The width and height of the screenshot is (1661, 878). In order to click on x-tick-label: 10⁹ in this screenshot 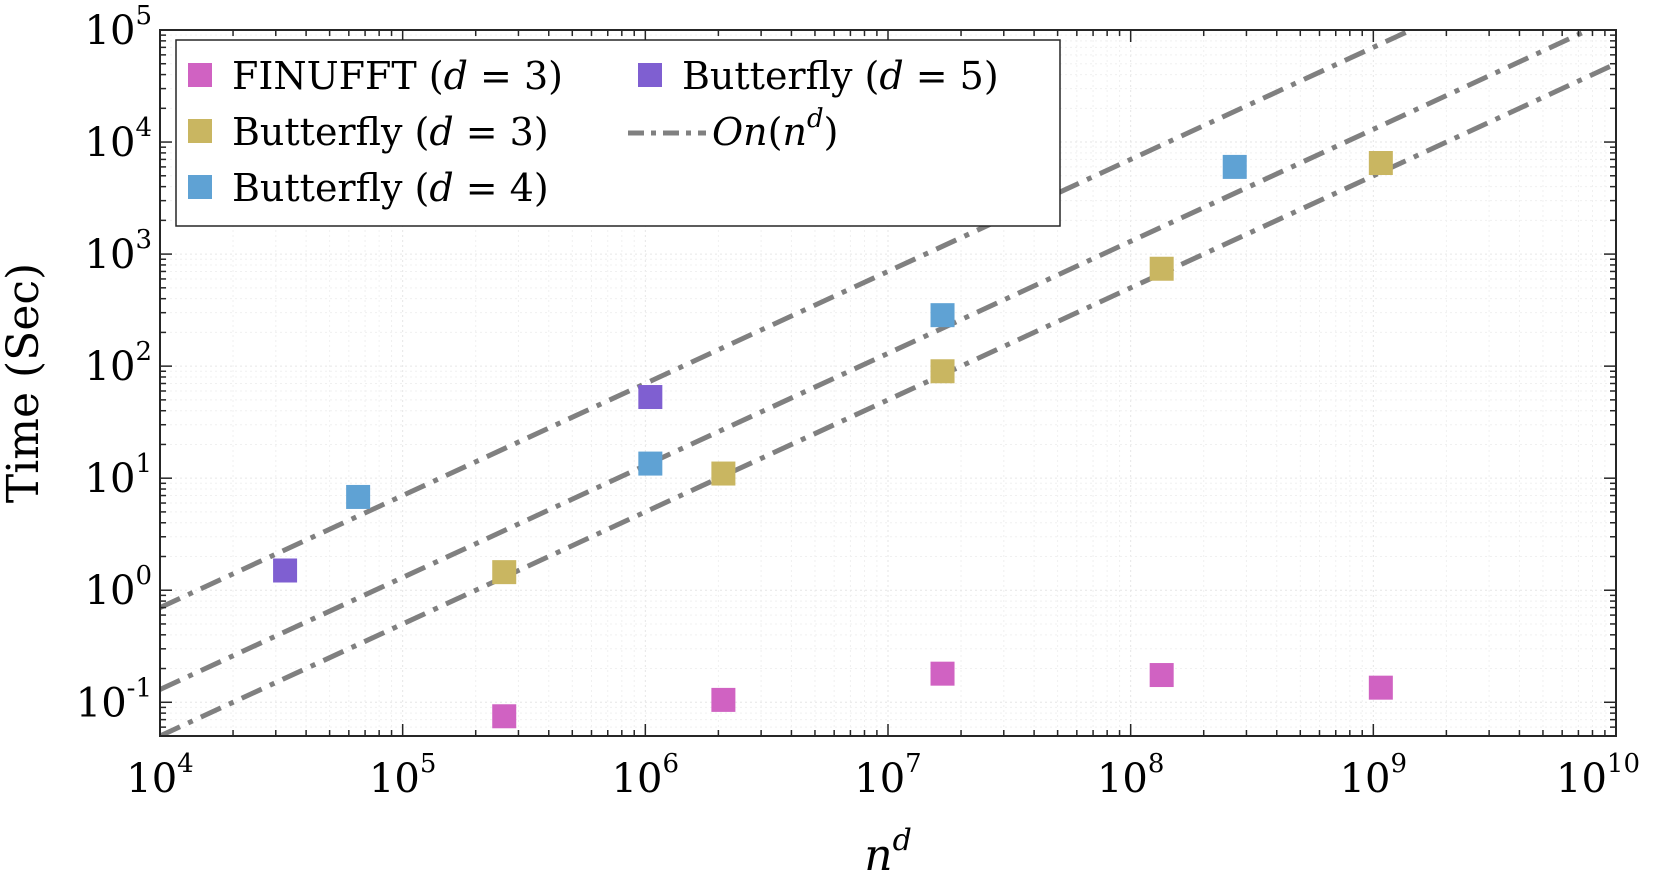, I will do `click(1373, 775)`.